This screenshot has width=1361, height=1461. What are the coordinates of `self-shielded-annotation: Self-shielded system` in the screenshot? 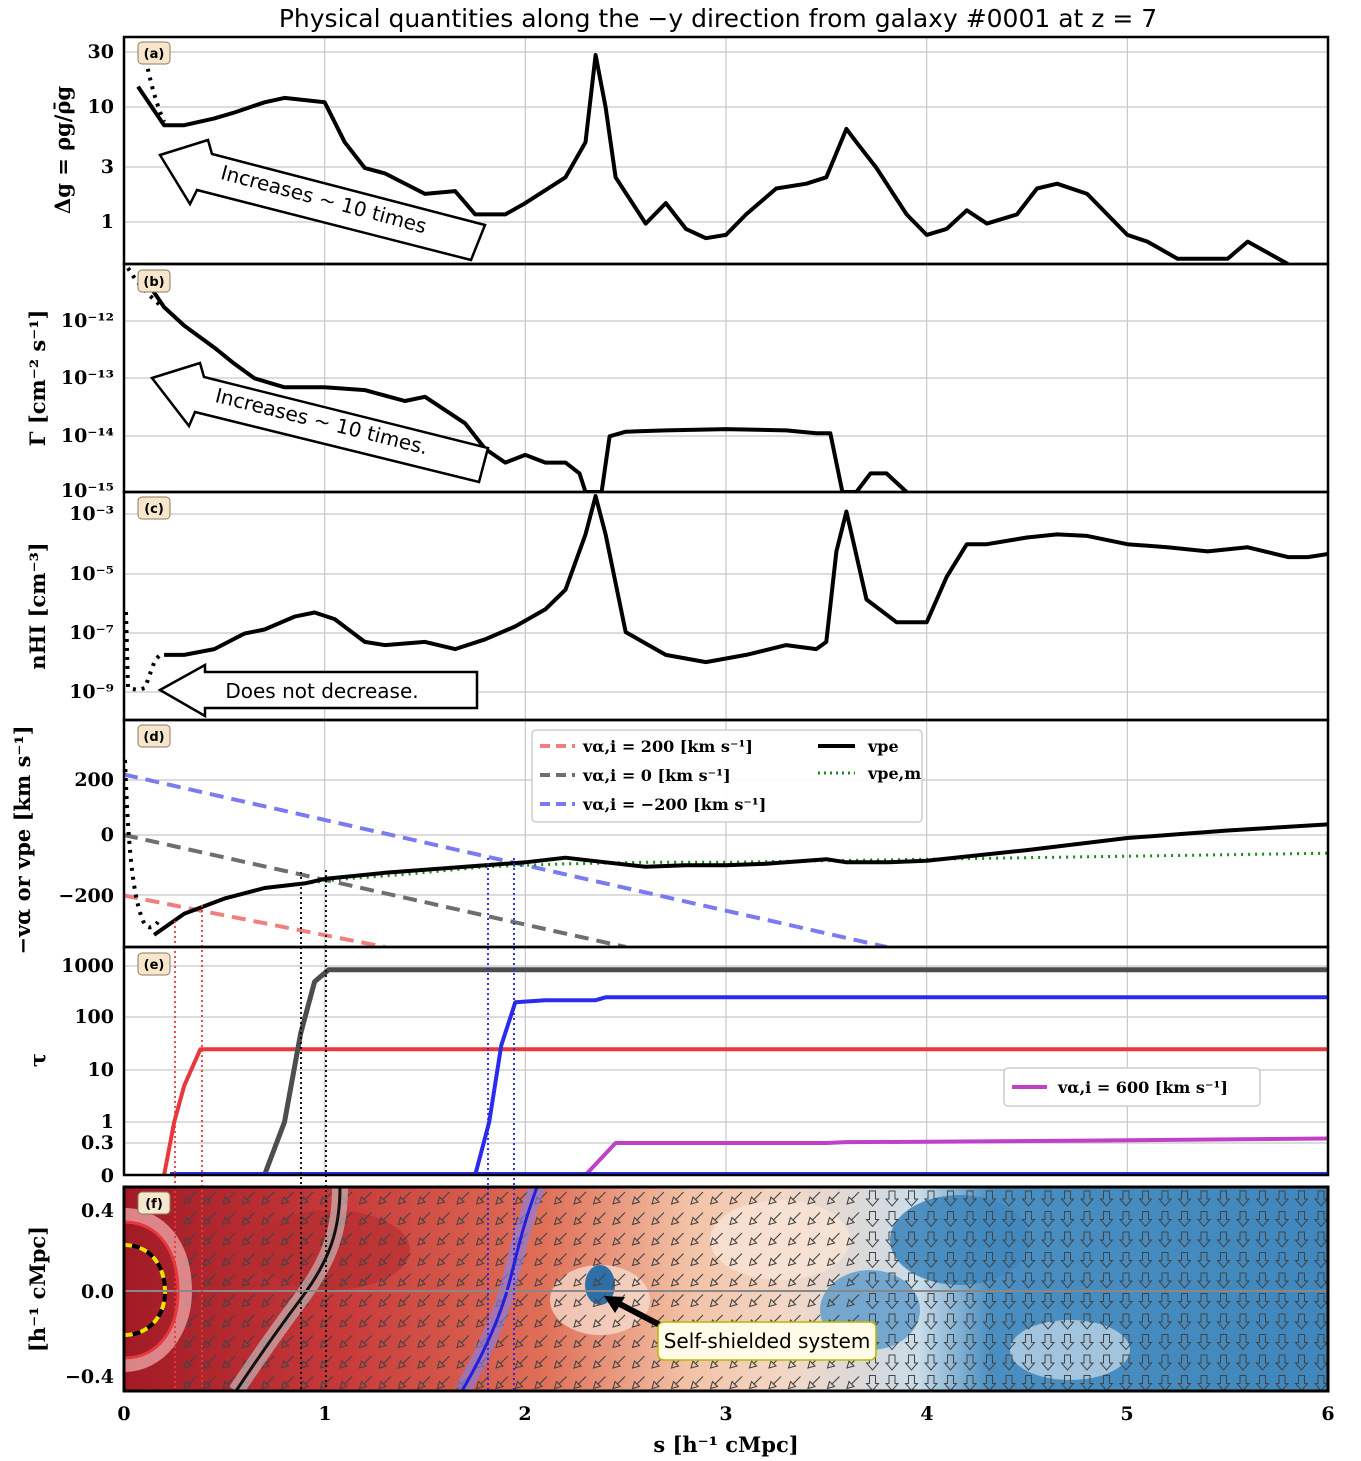 It's located at (740, 1328).